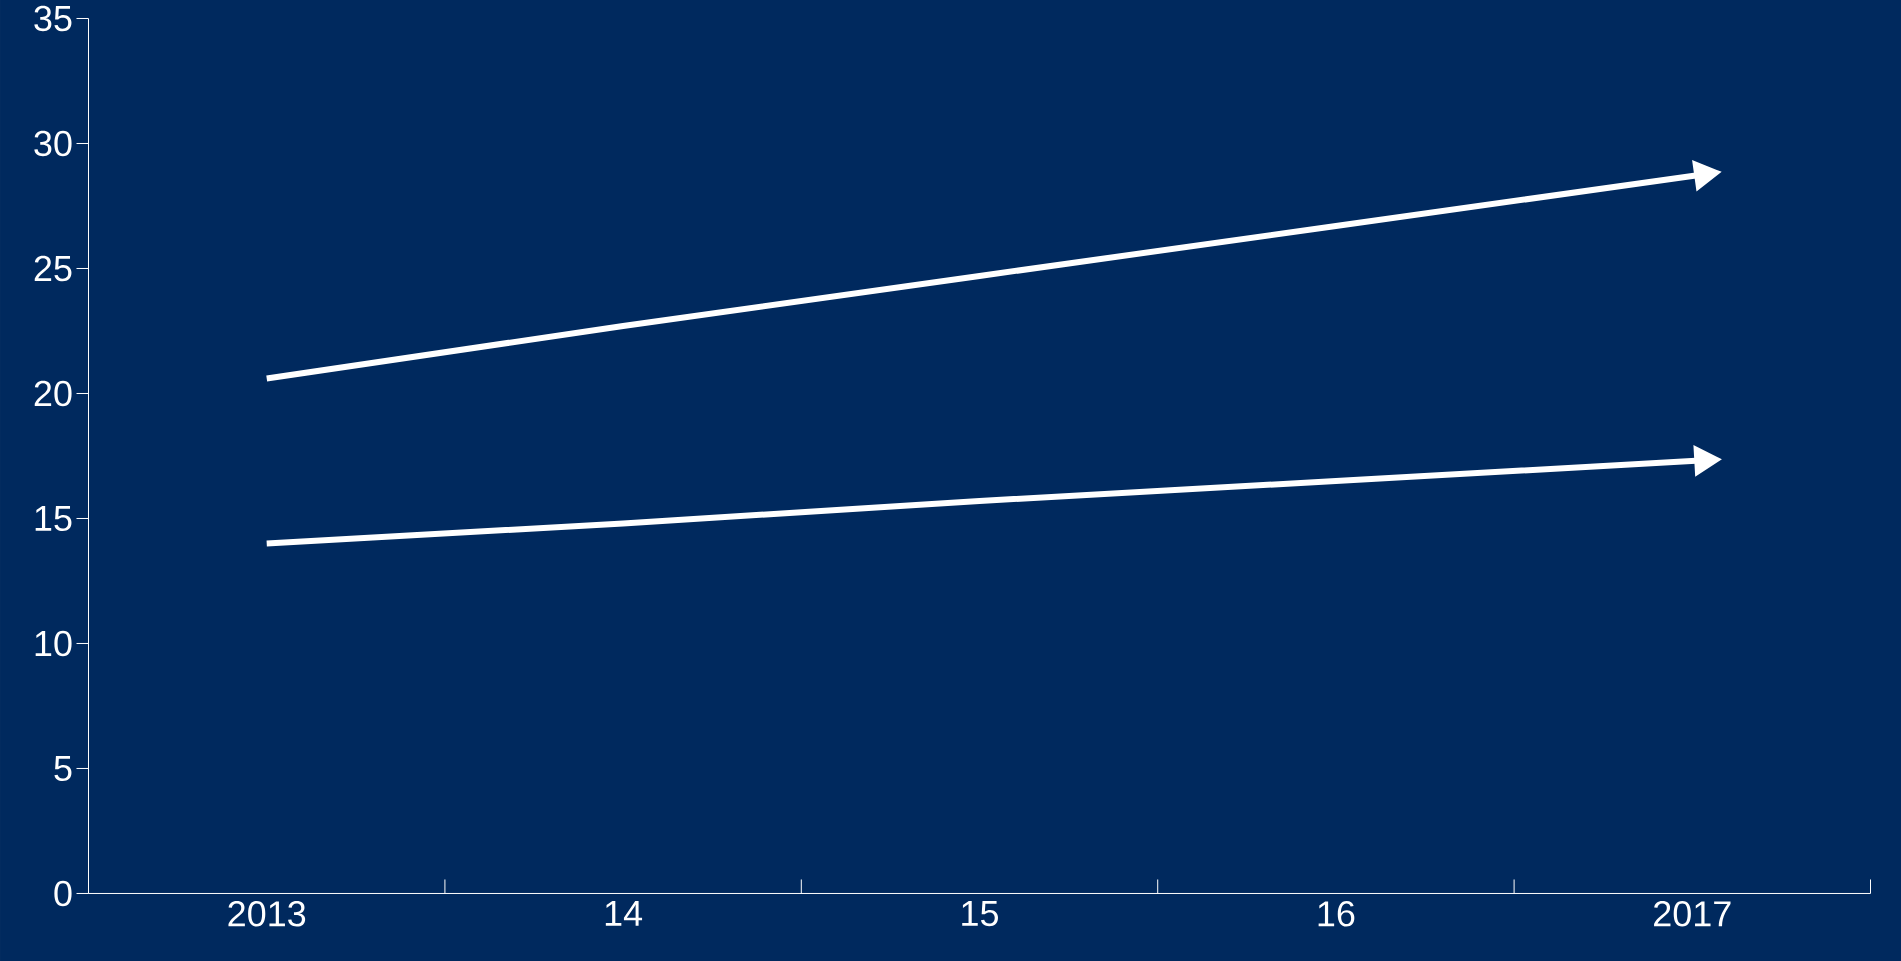  What do you see at coordinates (53, 143) in the screenshot?
I see `y-tick-label: 30` at bounding box center [53, 143].